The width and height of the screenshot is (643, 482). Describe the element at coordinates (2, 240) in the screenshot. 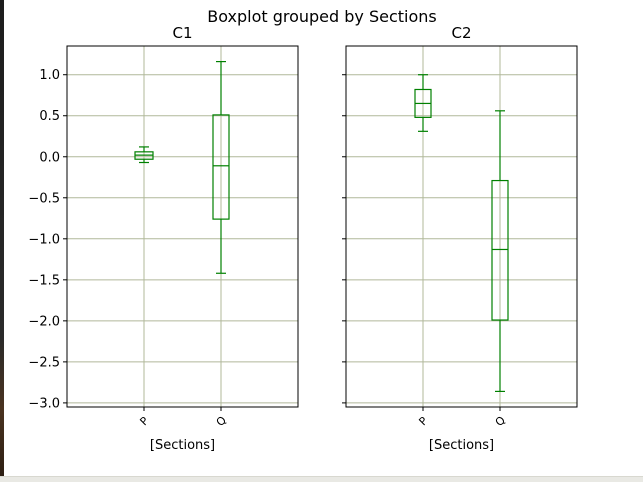

I see `background-window-edge` at that location.